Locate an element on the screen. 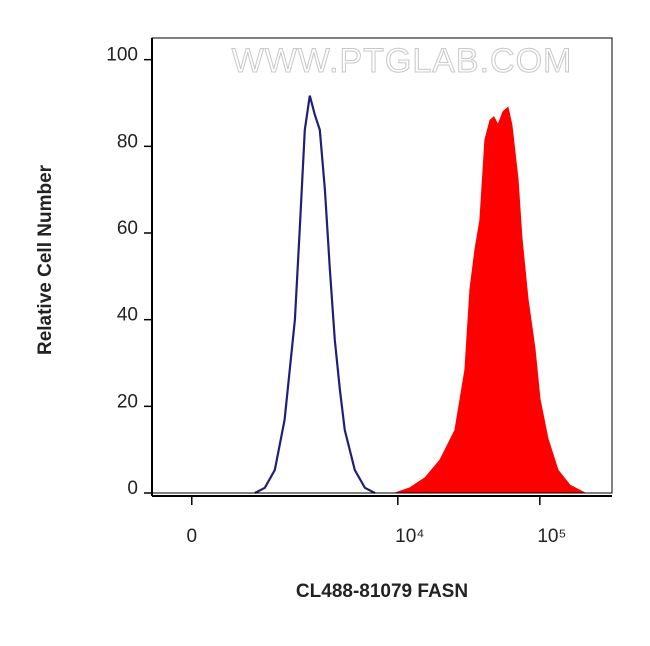  histogram-line is located at coordinates (315, 294).